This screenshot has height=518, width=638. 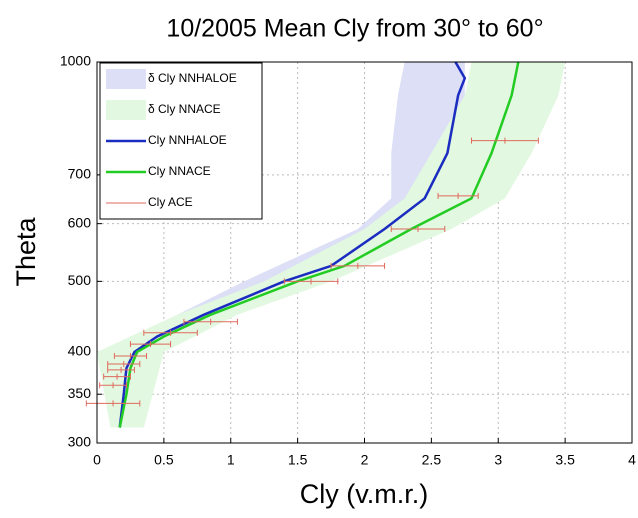 What do you see at coordinates (170, 202) in the screenshot?
I see `legend-label: Cly ACE` at bounding box center [170, 202].